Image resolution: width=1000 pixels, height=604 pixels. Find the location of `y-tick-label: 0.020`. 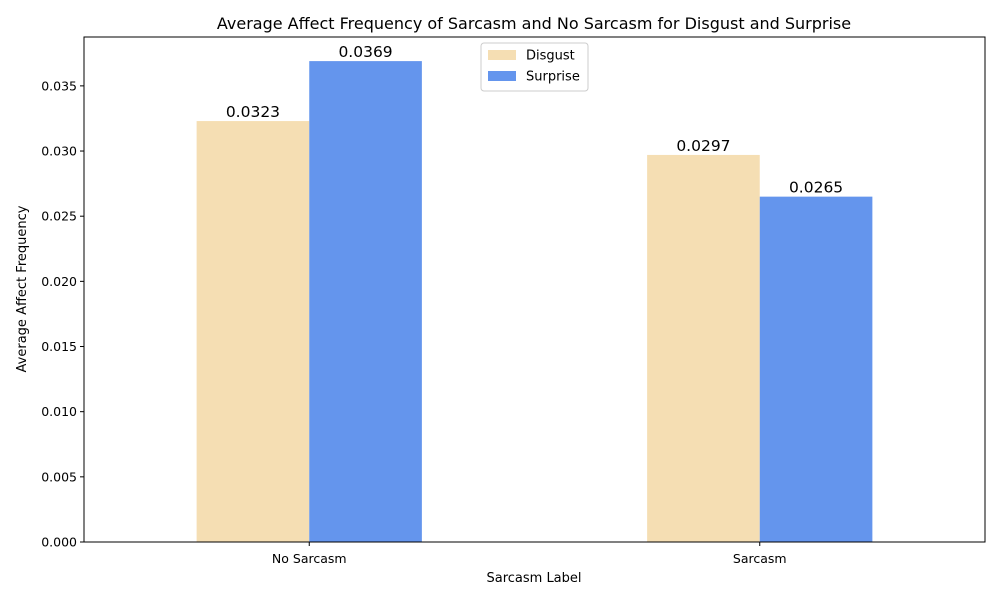

y-tick-label: 0.020 is located at coordinates (59, 281).